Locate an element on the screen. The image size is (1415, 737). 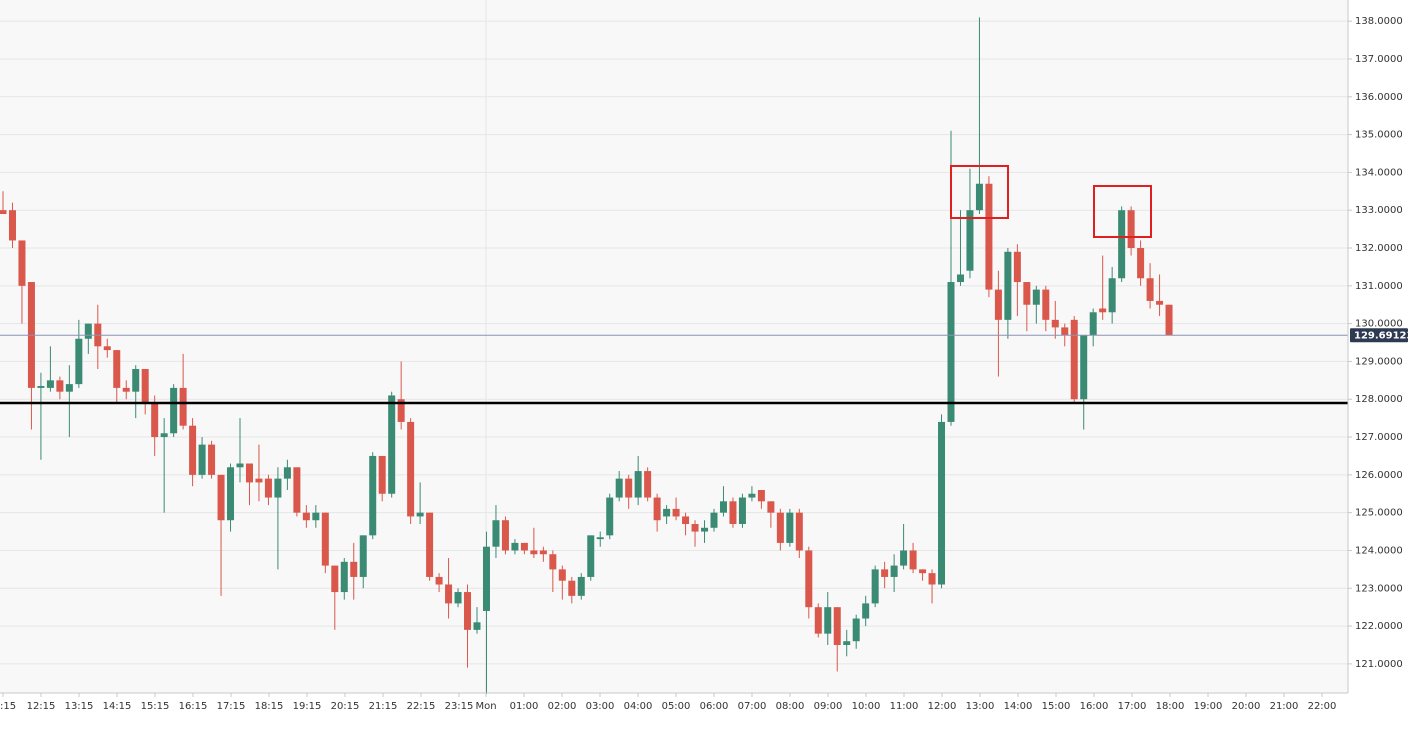
y-tick-label: 129.0000 is located at coordinates (1379, 361).